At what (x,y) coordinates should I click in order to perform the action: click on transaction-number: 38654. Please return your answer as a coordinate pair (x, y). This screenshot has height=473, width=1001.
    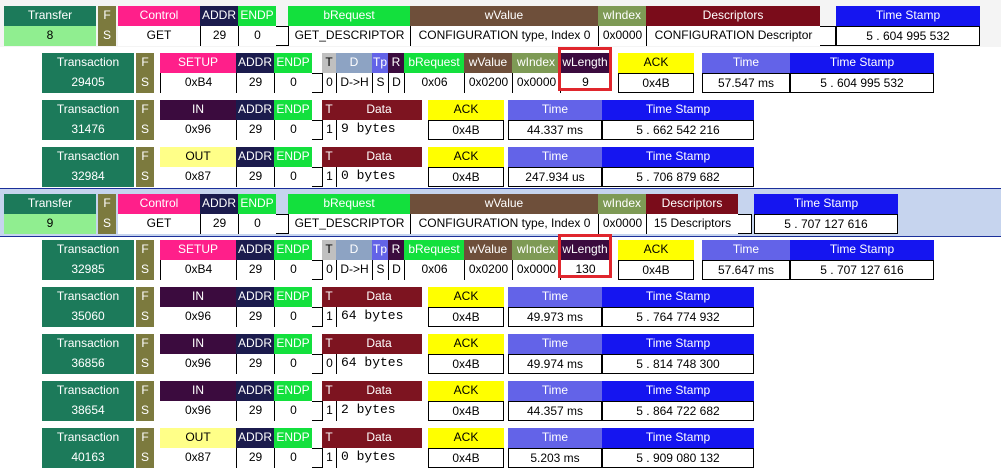
    Looking at the image, I should click on (88, 411).